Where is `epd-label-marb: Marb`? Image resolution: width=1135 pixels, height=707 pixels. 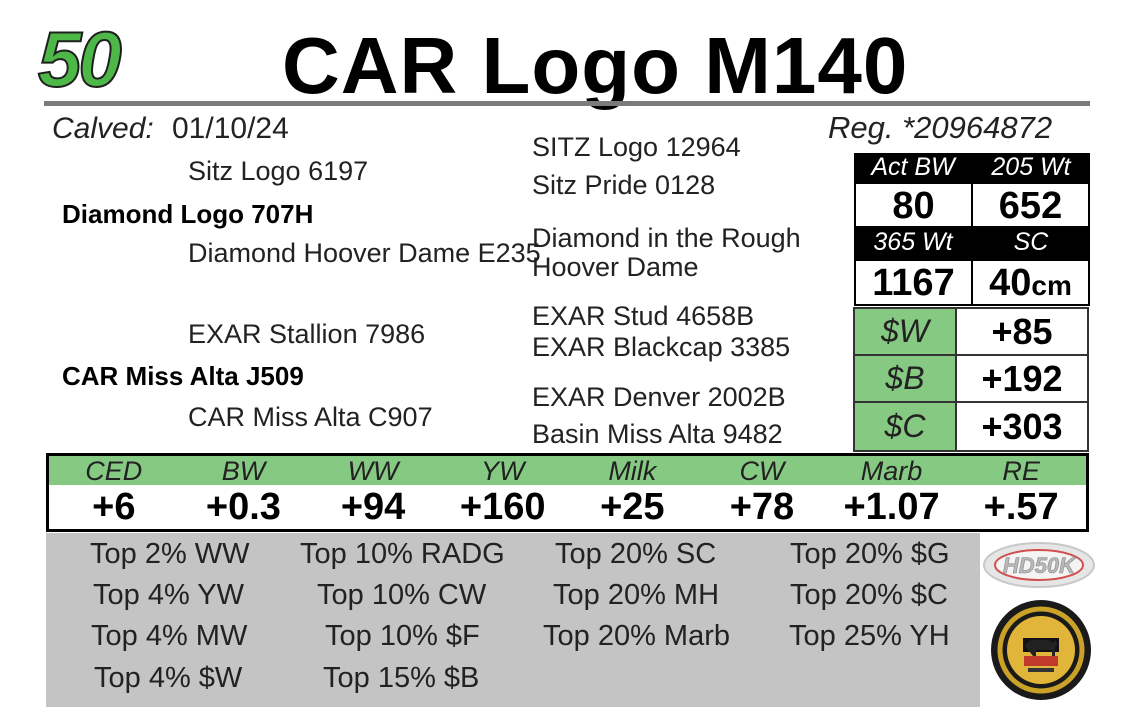
epd-label-marb: Marb is located at coordinates (891, 471).